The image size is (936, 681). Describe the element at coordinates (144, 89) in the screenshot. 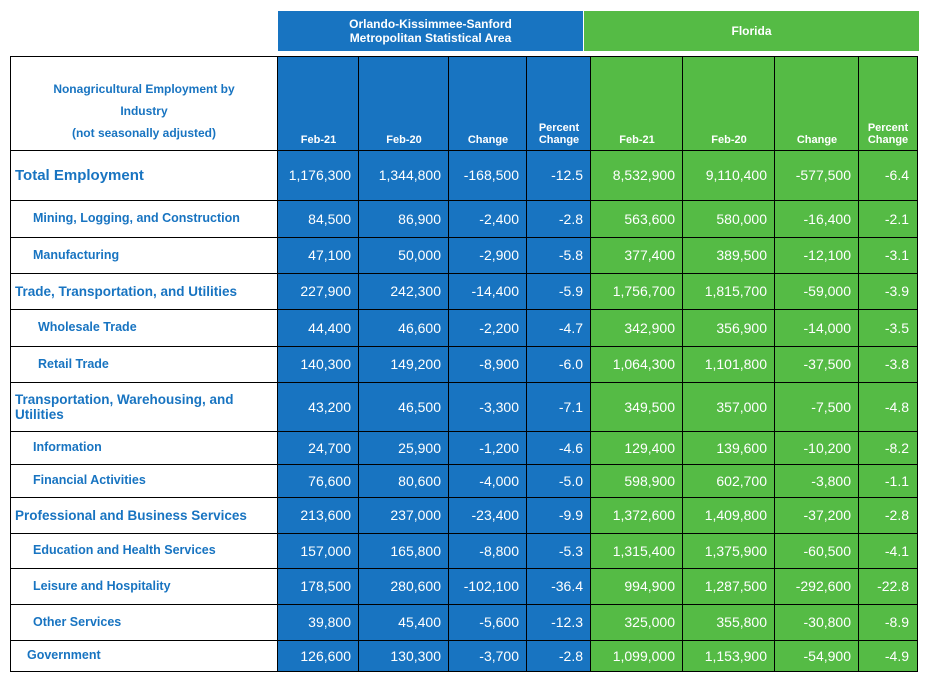

I see `industry-header-line-1: Nonagricultural Employment by` at that location.